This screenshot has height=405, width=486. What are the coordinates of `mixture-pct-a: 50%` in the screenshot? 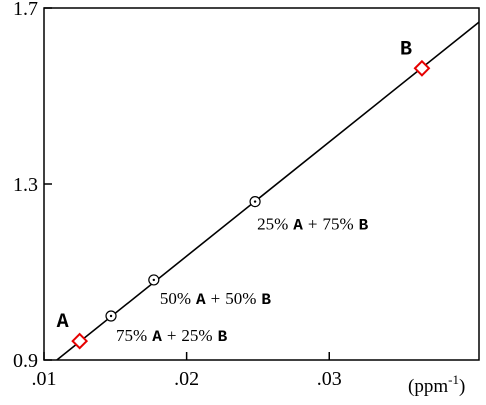 It's located at (175, 298).